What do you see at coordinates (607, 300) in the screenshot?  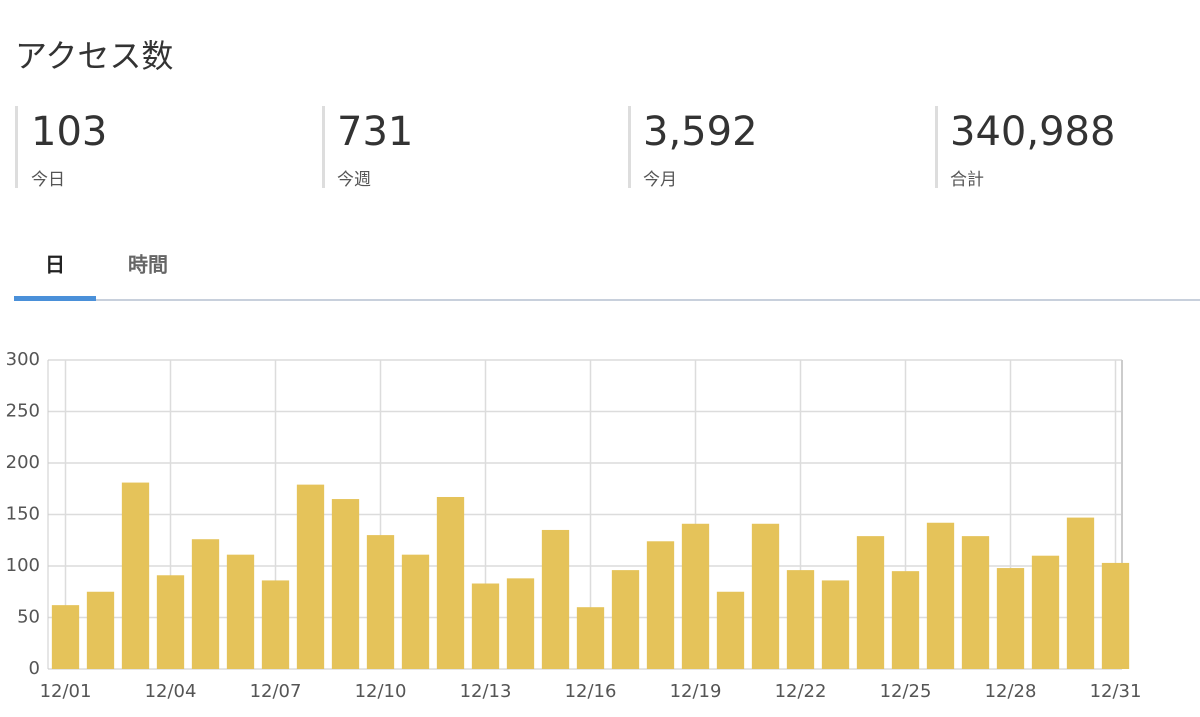 I see `tab-divider` at bounding box center [607, 300].